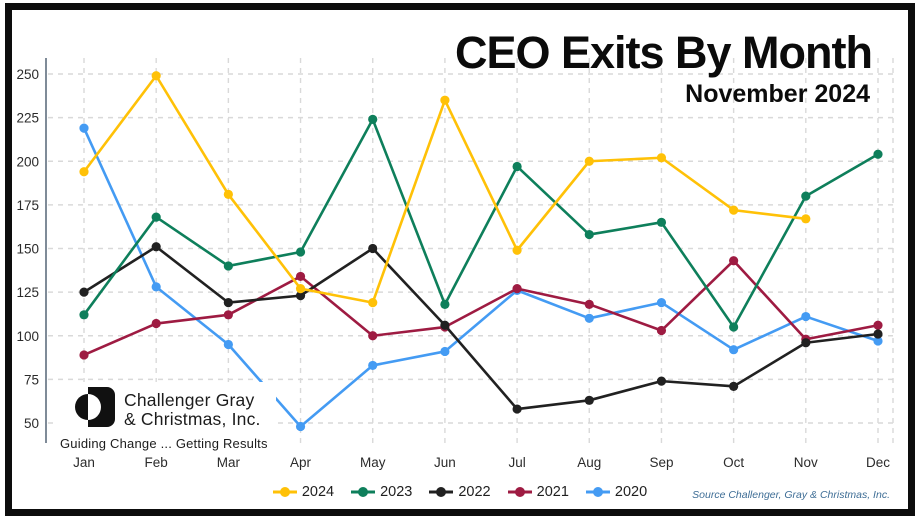 This screenshot has height=519, width=920. I want to click on data-point-2020-Mar, so click(228, 344).